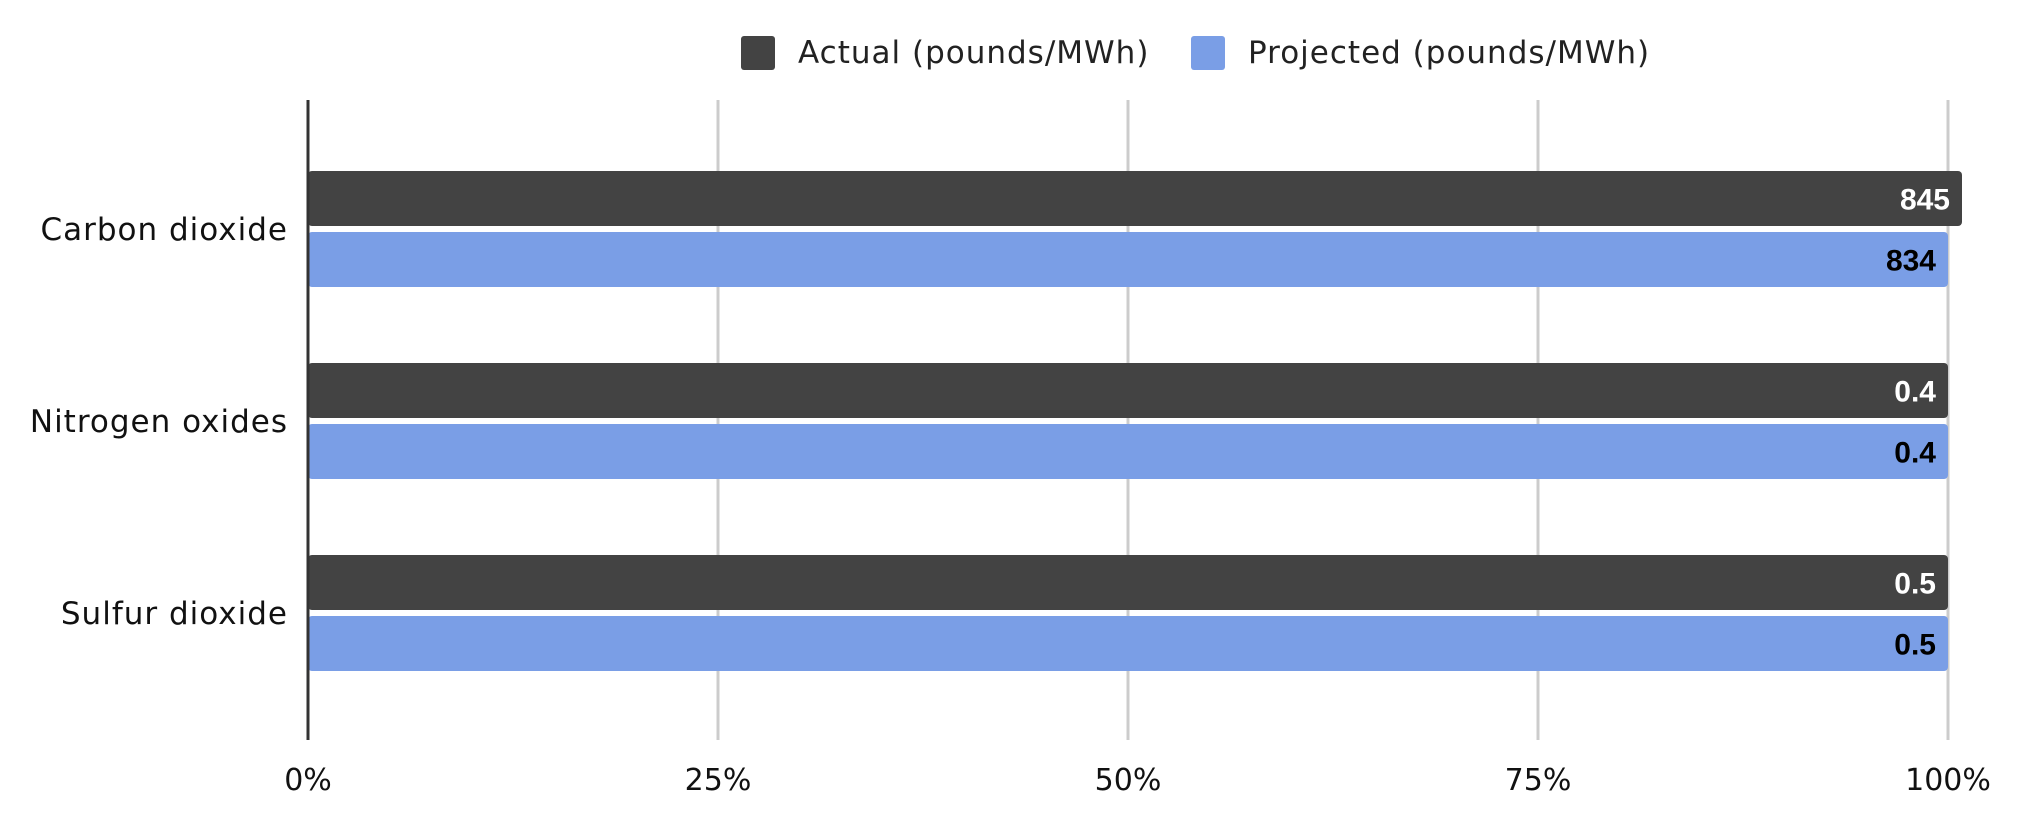 Image resolution: width=2034 pixels, height=820 pixels. Describe the element at coordinates (1135, 198) in the screenshot. I see `bar-actual-pounds-mwh-carbon-dioxide` at that location.